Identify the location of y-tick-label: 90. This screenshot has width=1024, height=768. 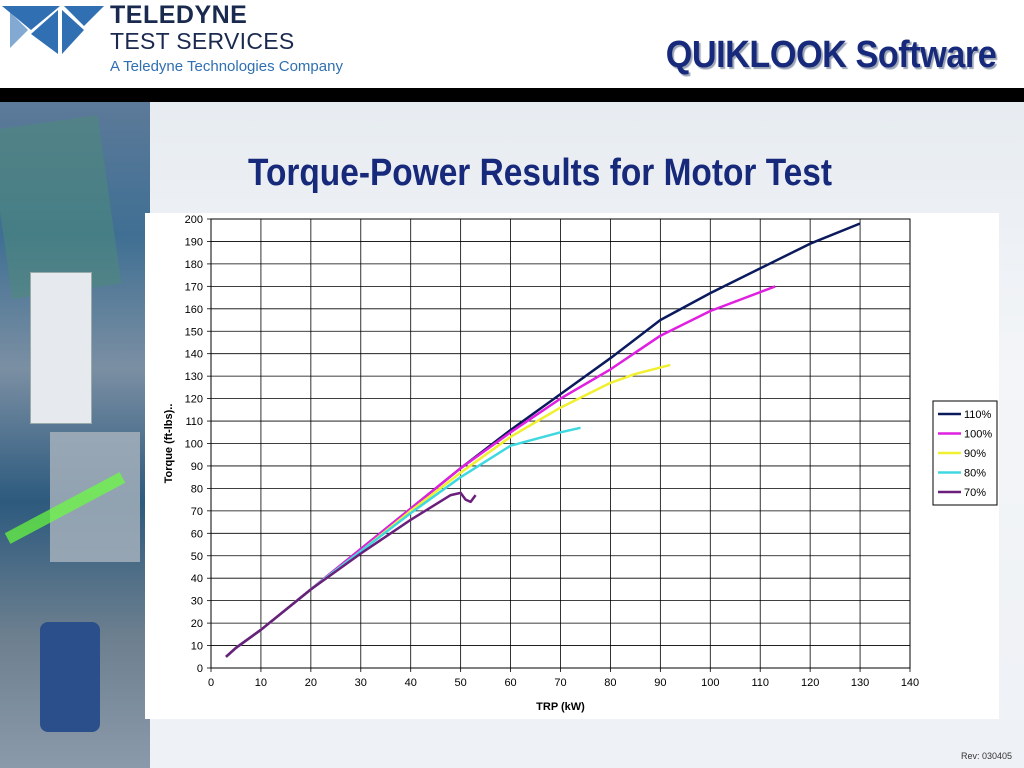
(197, 467).